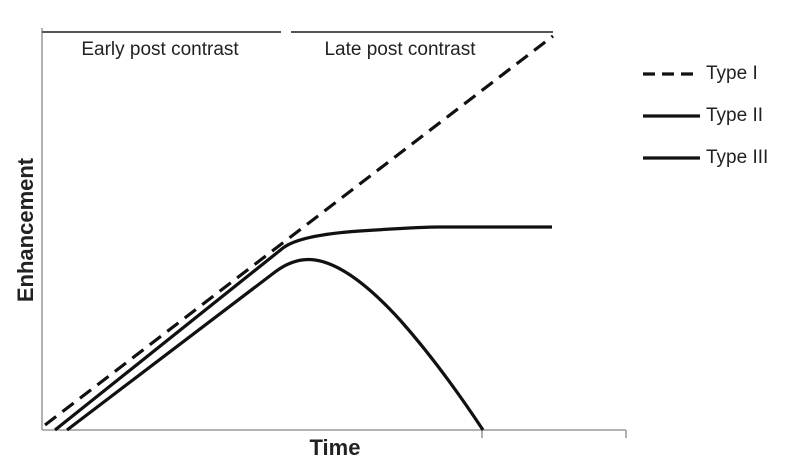 The image size is (799, 472). I want to click on y-axis-title: Enhancement, so click(25, 229).